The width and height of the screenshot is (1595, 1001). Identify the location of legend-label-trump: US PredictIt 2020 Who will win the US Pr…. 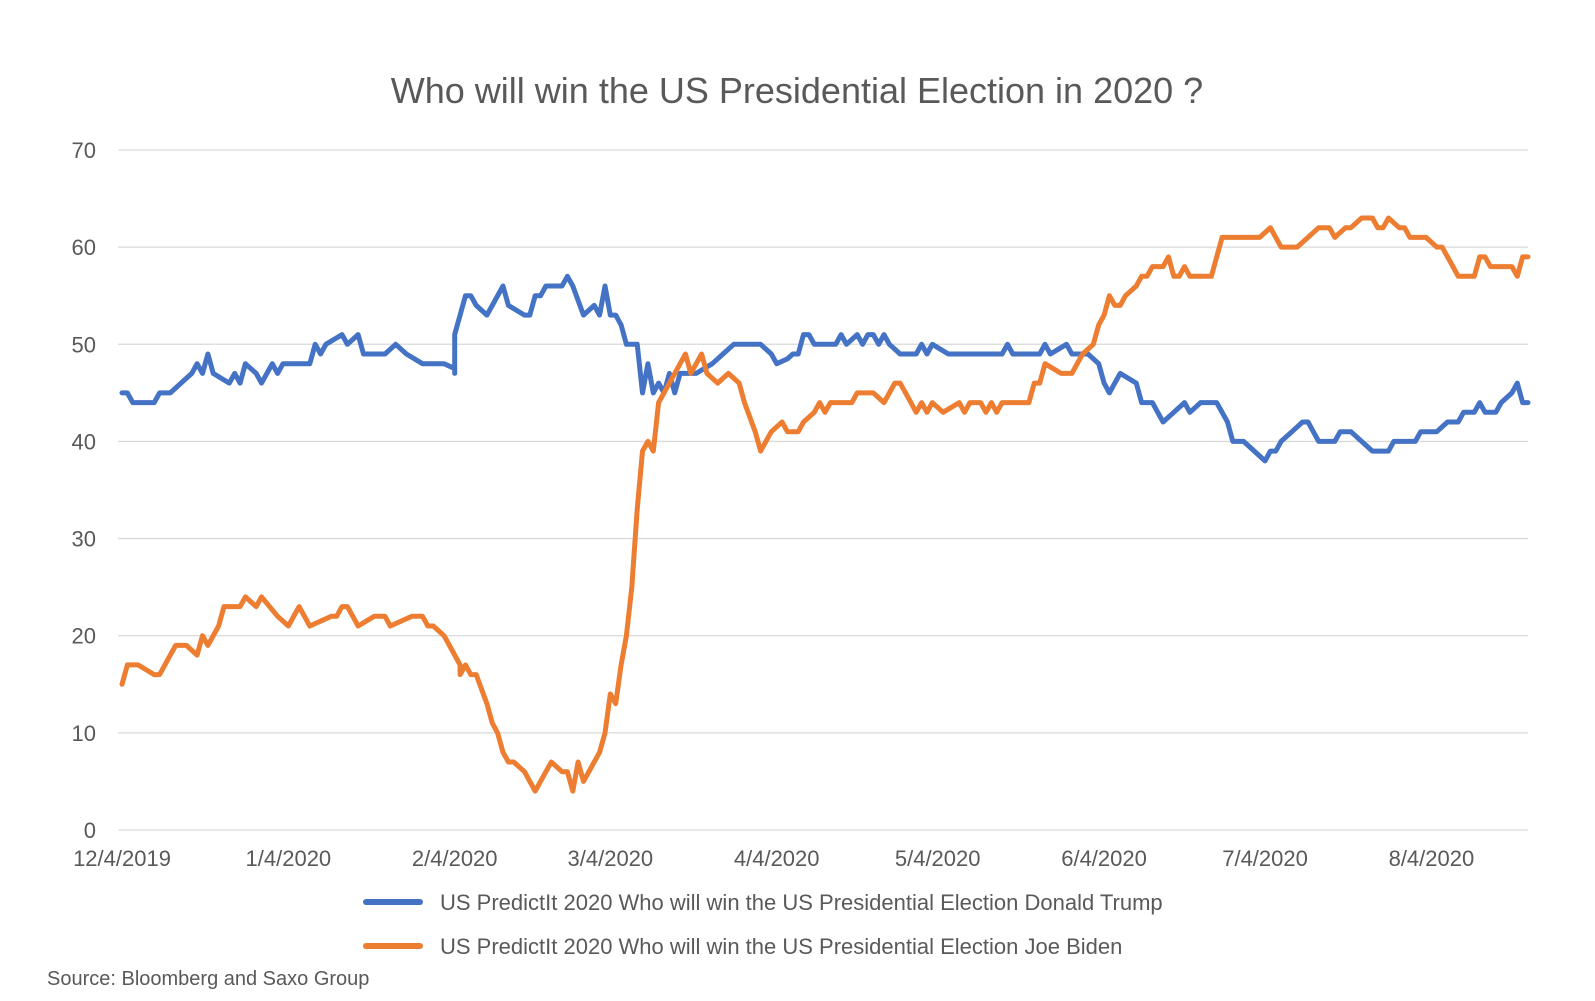
(801, 902).